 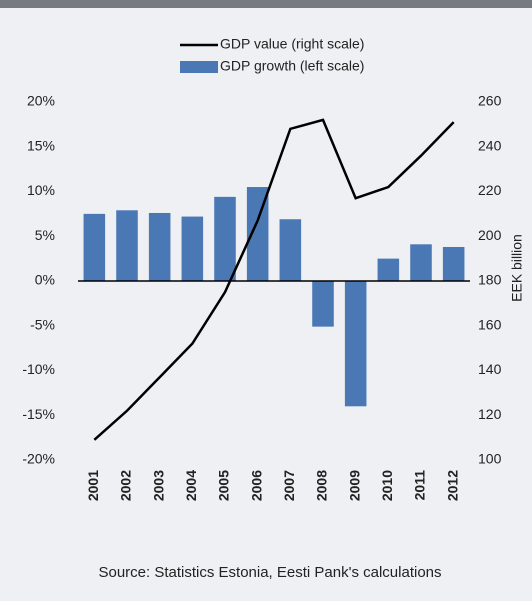 I want to click on y-tick-label: 15%, so click(x=41, y=145).